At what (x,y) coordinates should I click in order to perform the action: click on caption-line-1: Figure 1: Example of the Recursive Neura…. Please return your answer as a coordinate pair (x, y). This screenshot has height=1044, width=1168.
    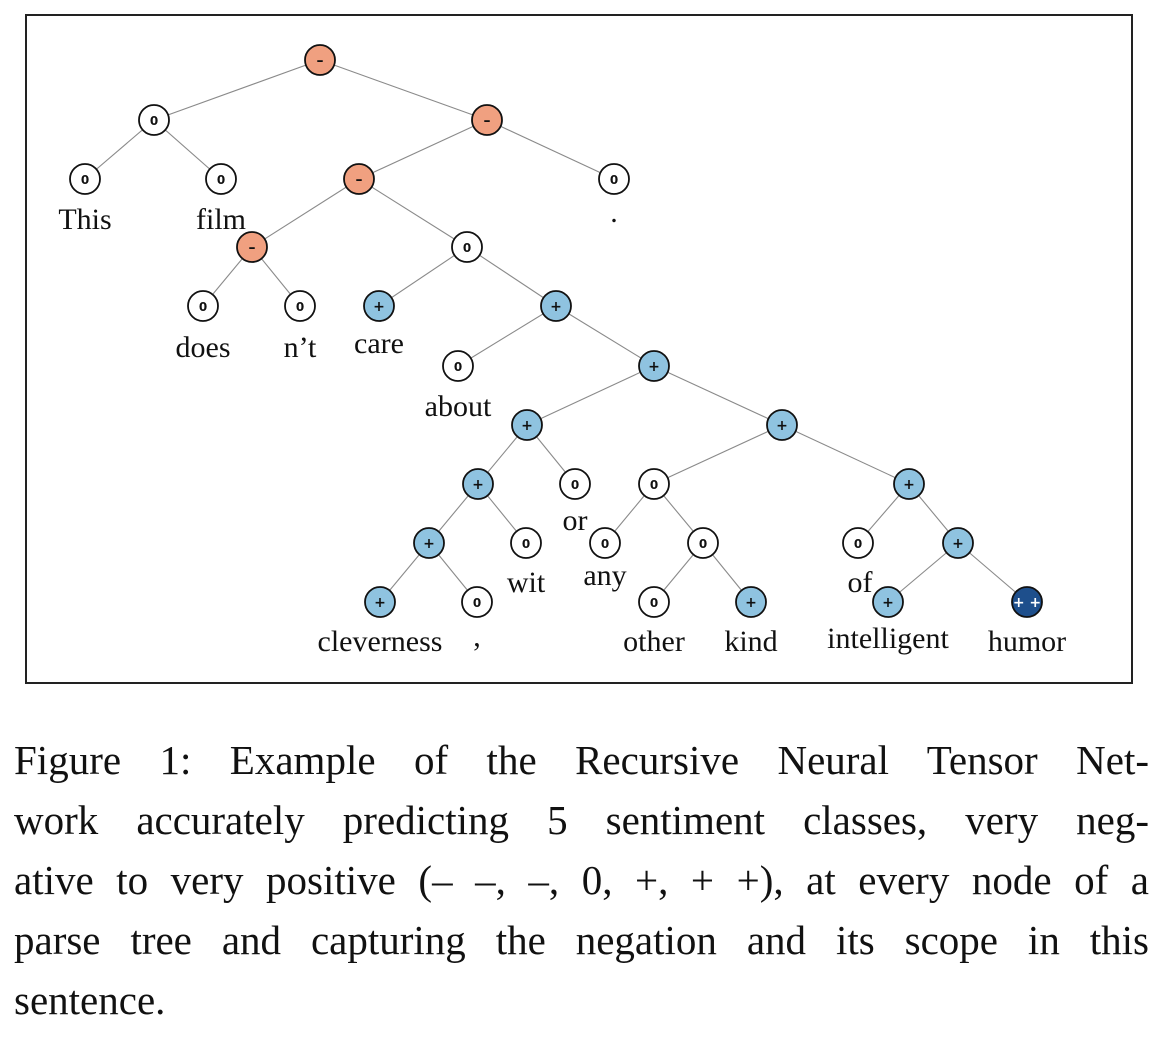
    Looking at the image, I should click on (581, 760).